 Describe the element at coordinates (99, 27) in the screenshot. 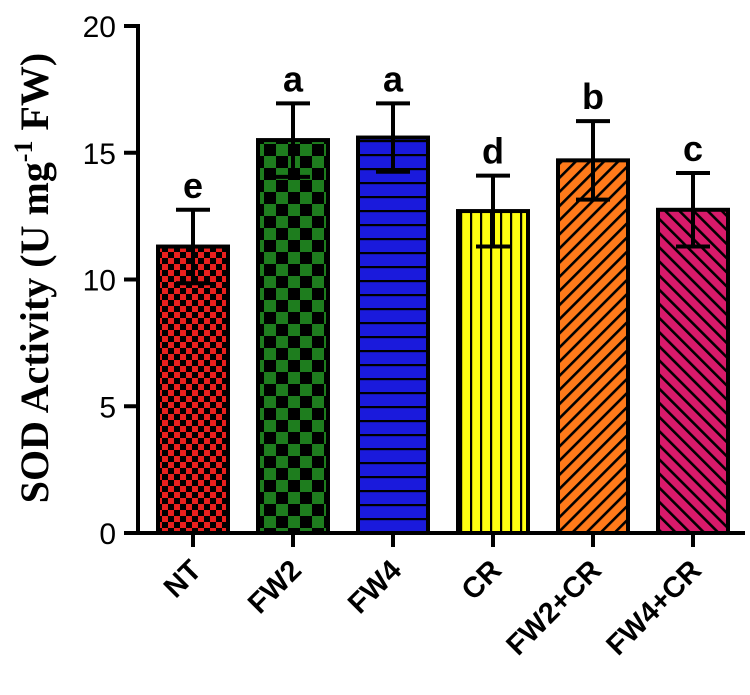

I see `y-tick-label-20: 20` at that location.